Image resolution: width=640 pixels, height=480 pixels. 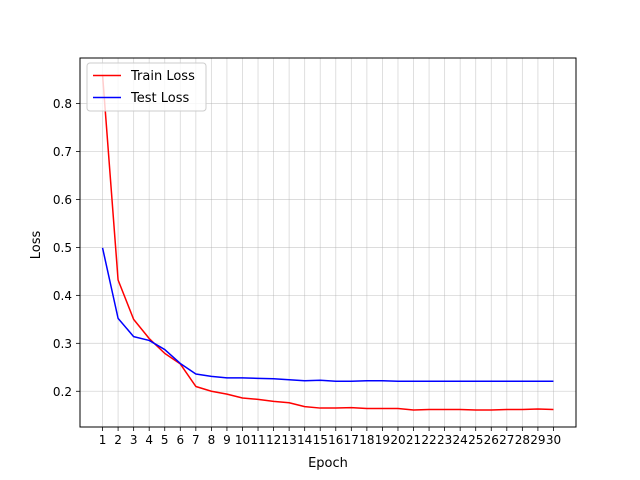 I want to click on x-tick-label: 5, so click(x=165, y=440).